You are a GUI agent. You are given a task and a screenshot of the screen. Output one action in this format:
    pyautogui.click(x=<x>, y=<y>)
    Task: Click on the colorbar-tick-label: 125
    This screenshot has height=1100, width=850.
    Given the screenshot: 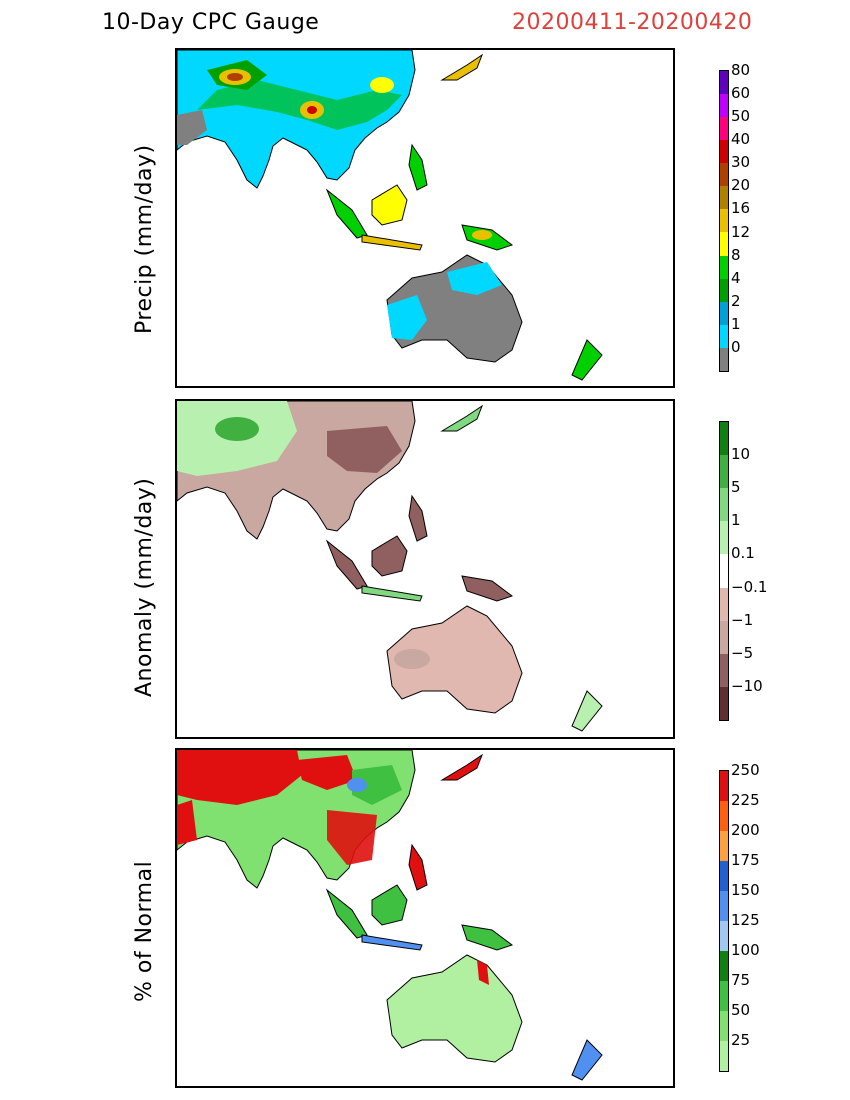 What is the action you would take?
    pyautogui.click(x=745, y=920)
    